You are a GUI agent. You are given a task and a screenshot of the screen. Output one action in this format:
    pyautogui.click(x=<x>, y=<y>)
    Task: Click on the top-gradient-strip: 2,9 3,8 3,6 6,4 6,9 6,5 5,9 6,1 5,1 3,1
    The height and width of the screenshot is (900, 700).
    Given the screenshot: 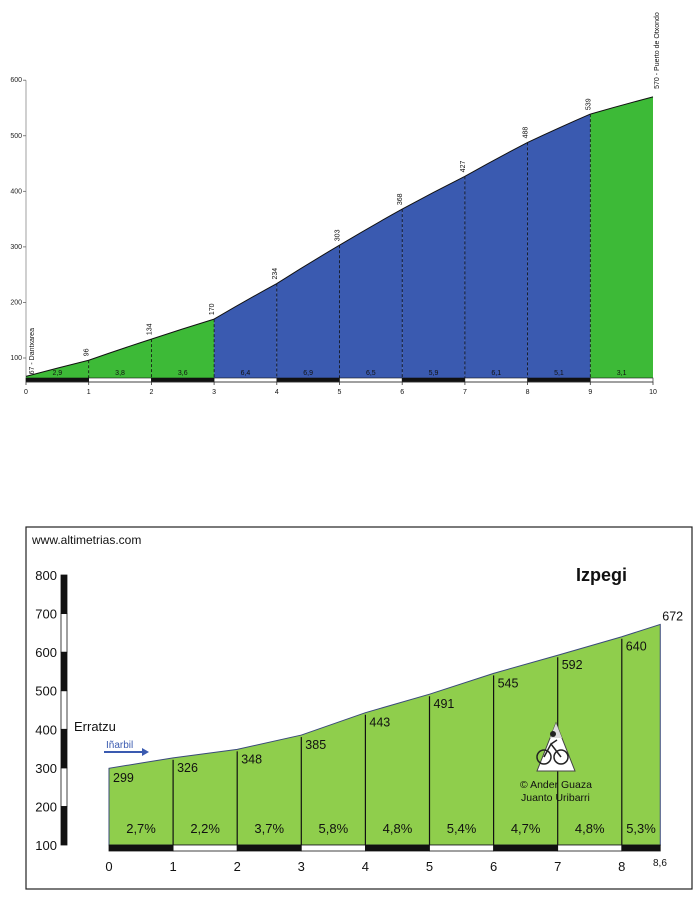 What is the action you would take?
    pyautogui.click(x=339, y=376)
    